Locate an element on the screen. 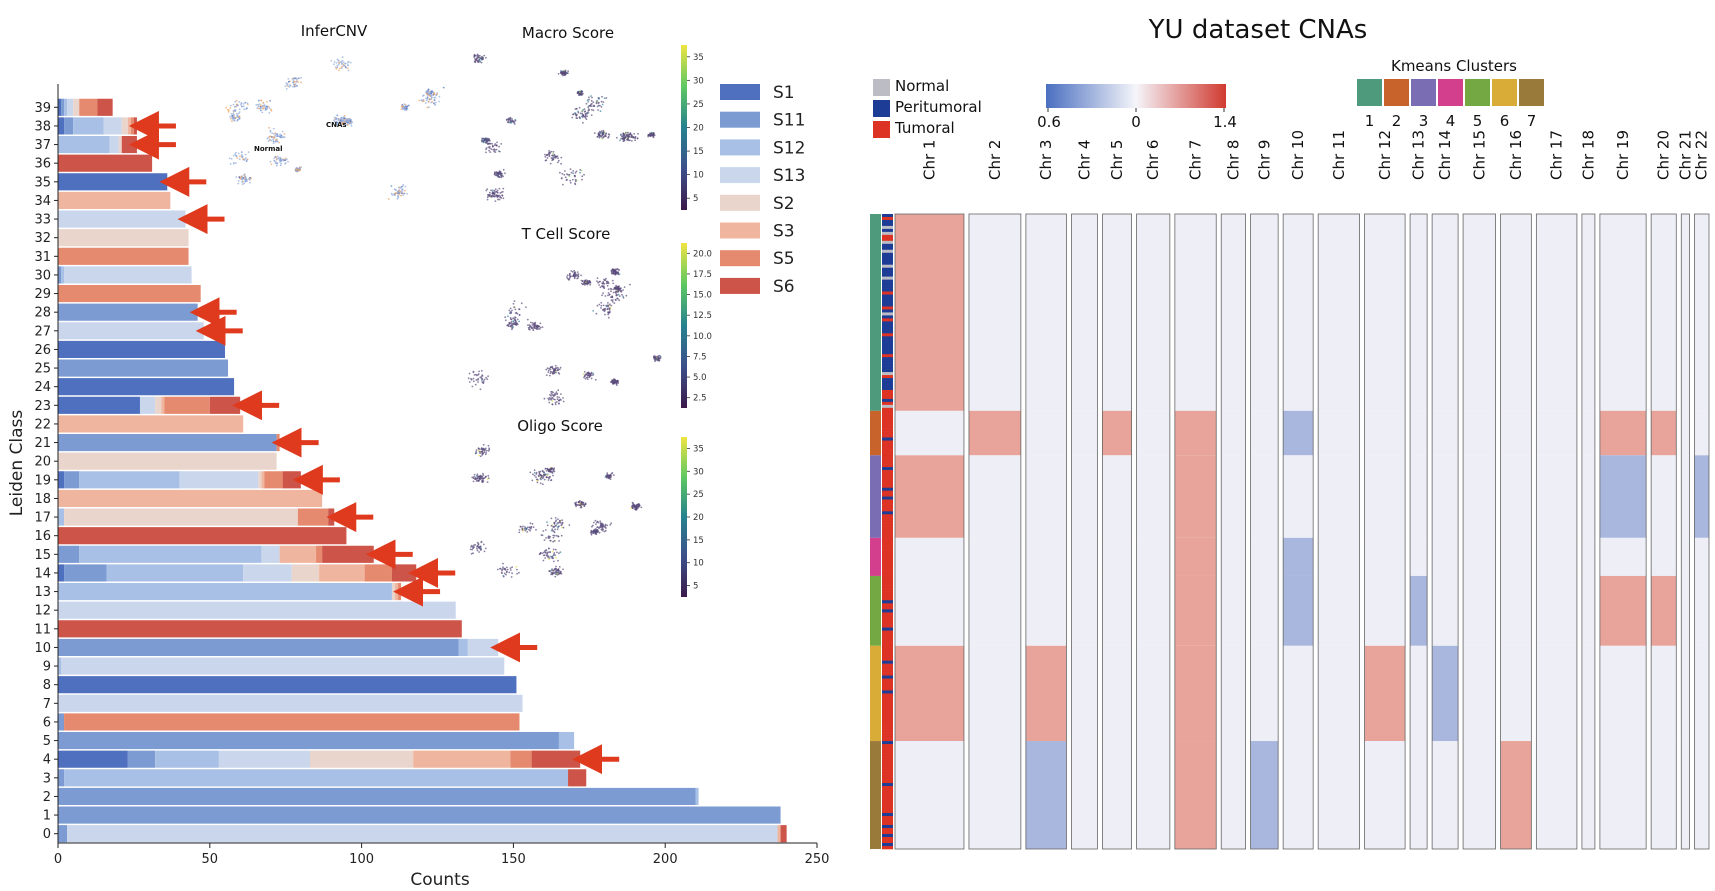 The width and height of the screenshot is (1715, 891). chr-frame is located at coordinates (1445, 531).